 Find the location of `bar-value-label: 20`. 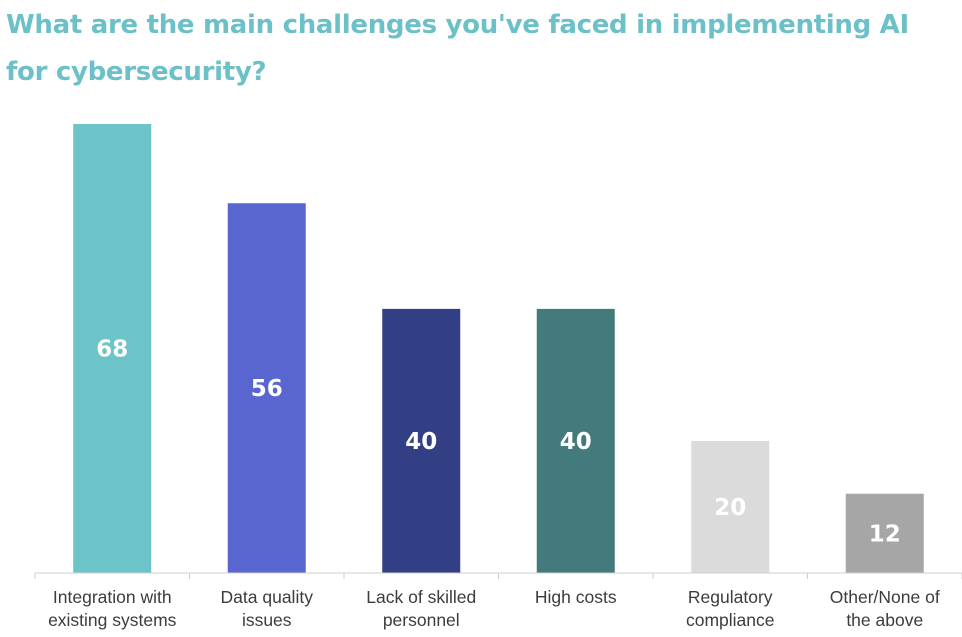

bar-value-label: 20 is located at coordinates (730, 508).